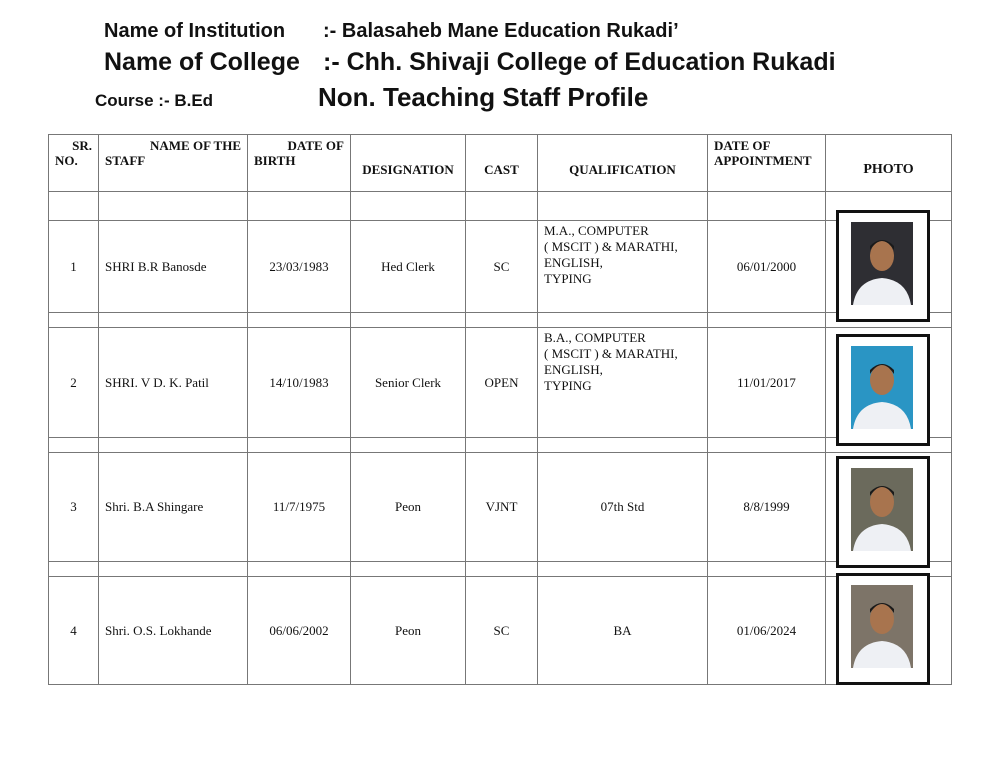 Image resolution: width=1000 pixels, height=773 pixels. I want to click on sr-no: 2, so click(73, 382).